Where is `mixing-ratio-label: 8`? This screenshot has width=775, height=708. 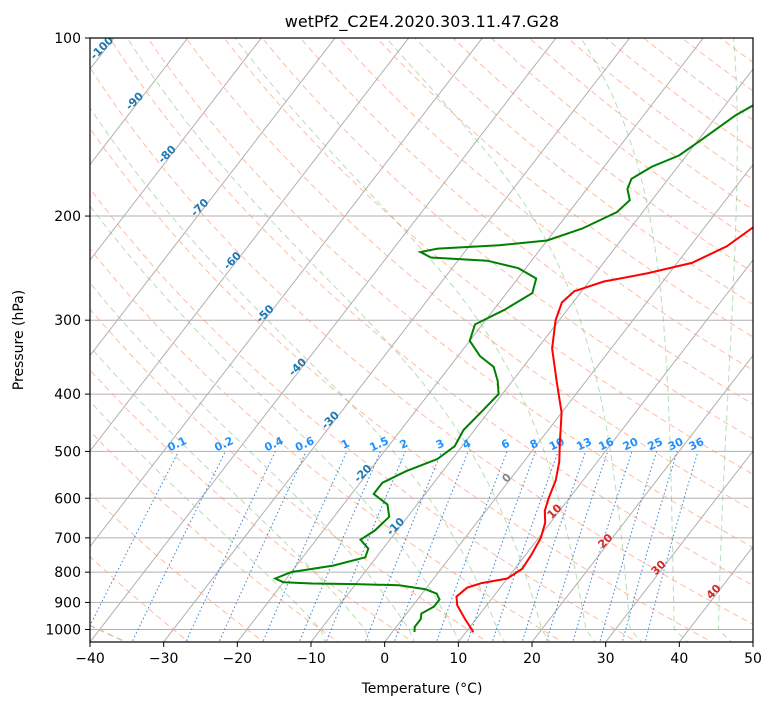
mixing-ratio-label: 8 is located at coordinates (534, 444).